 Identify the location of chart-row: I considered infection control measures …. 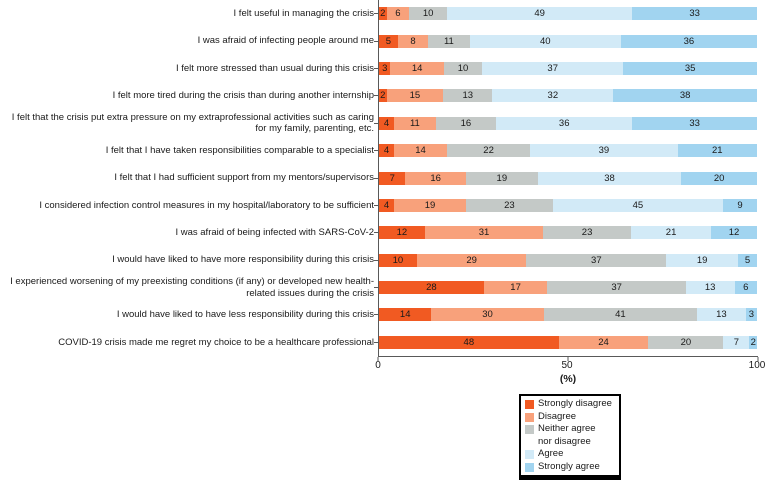
(378, 205).